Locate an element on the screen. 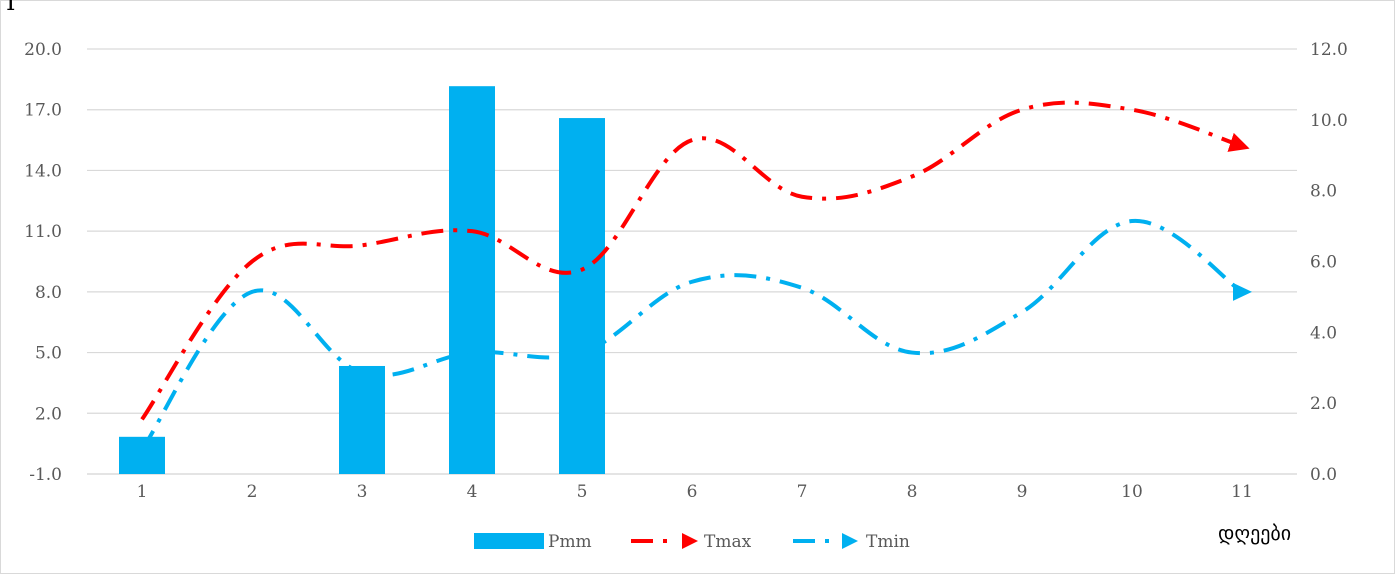 This screenshot has height=576, width=1397. legend-label-tmax: Tmax is located at coordinates (728, 542).